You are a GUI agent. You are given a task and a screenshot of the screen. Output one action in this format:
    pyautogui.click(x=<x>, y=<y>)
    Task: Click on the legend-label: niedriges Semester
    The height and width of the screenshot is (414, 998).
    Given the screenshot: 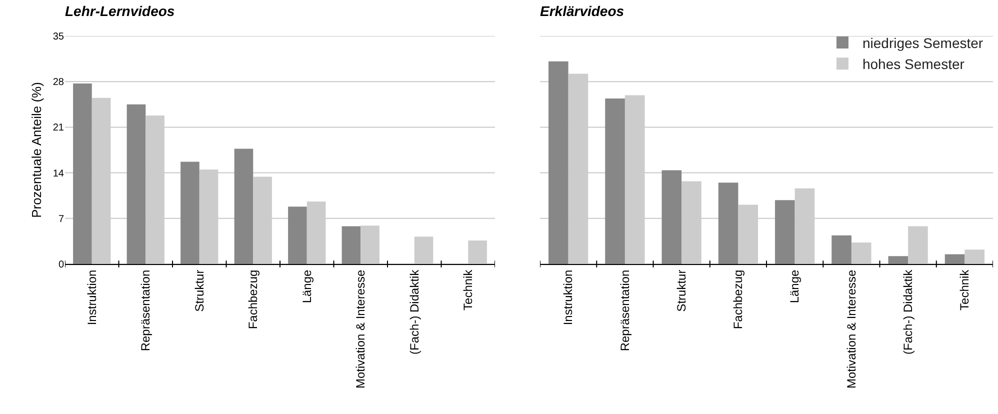 What is the action you would take?
    pyautogui.click(x=923, y=42)
    